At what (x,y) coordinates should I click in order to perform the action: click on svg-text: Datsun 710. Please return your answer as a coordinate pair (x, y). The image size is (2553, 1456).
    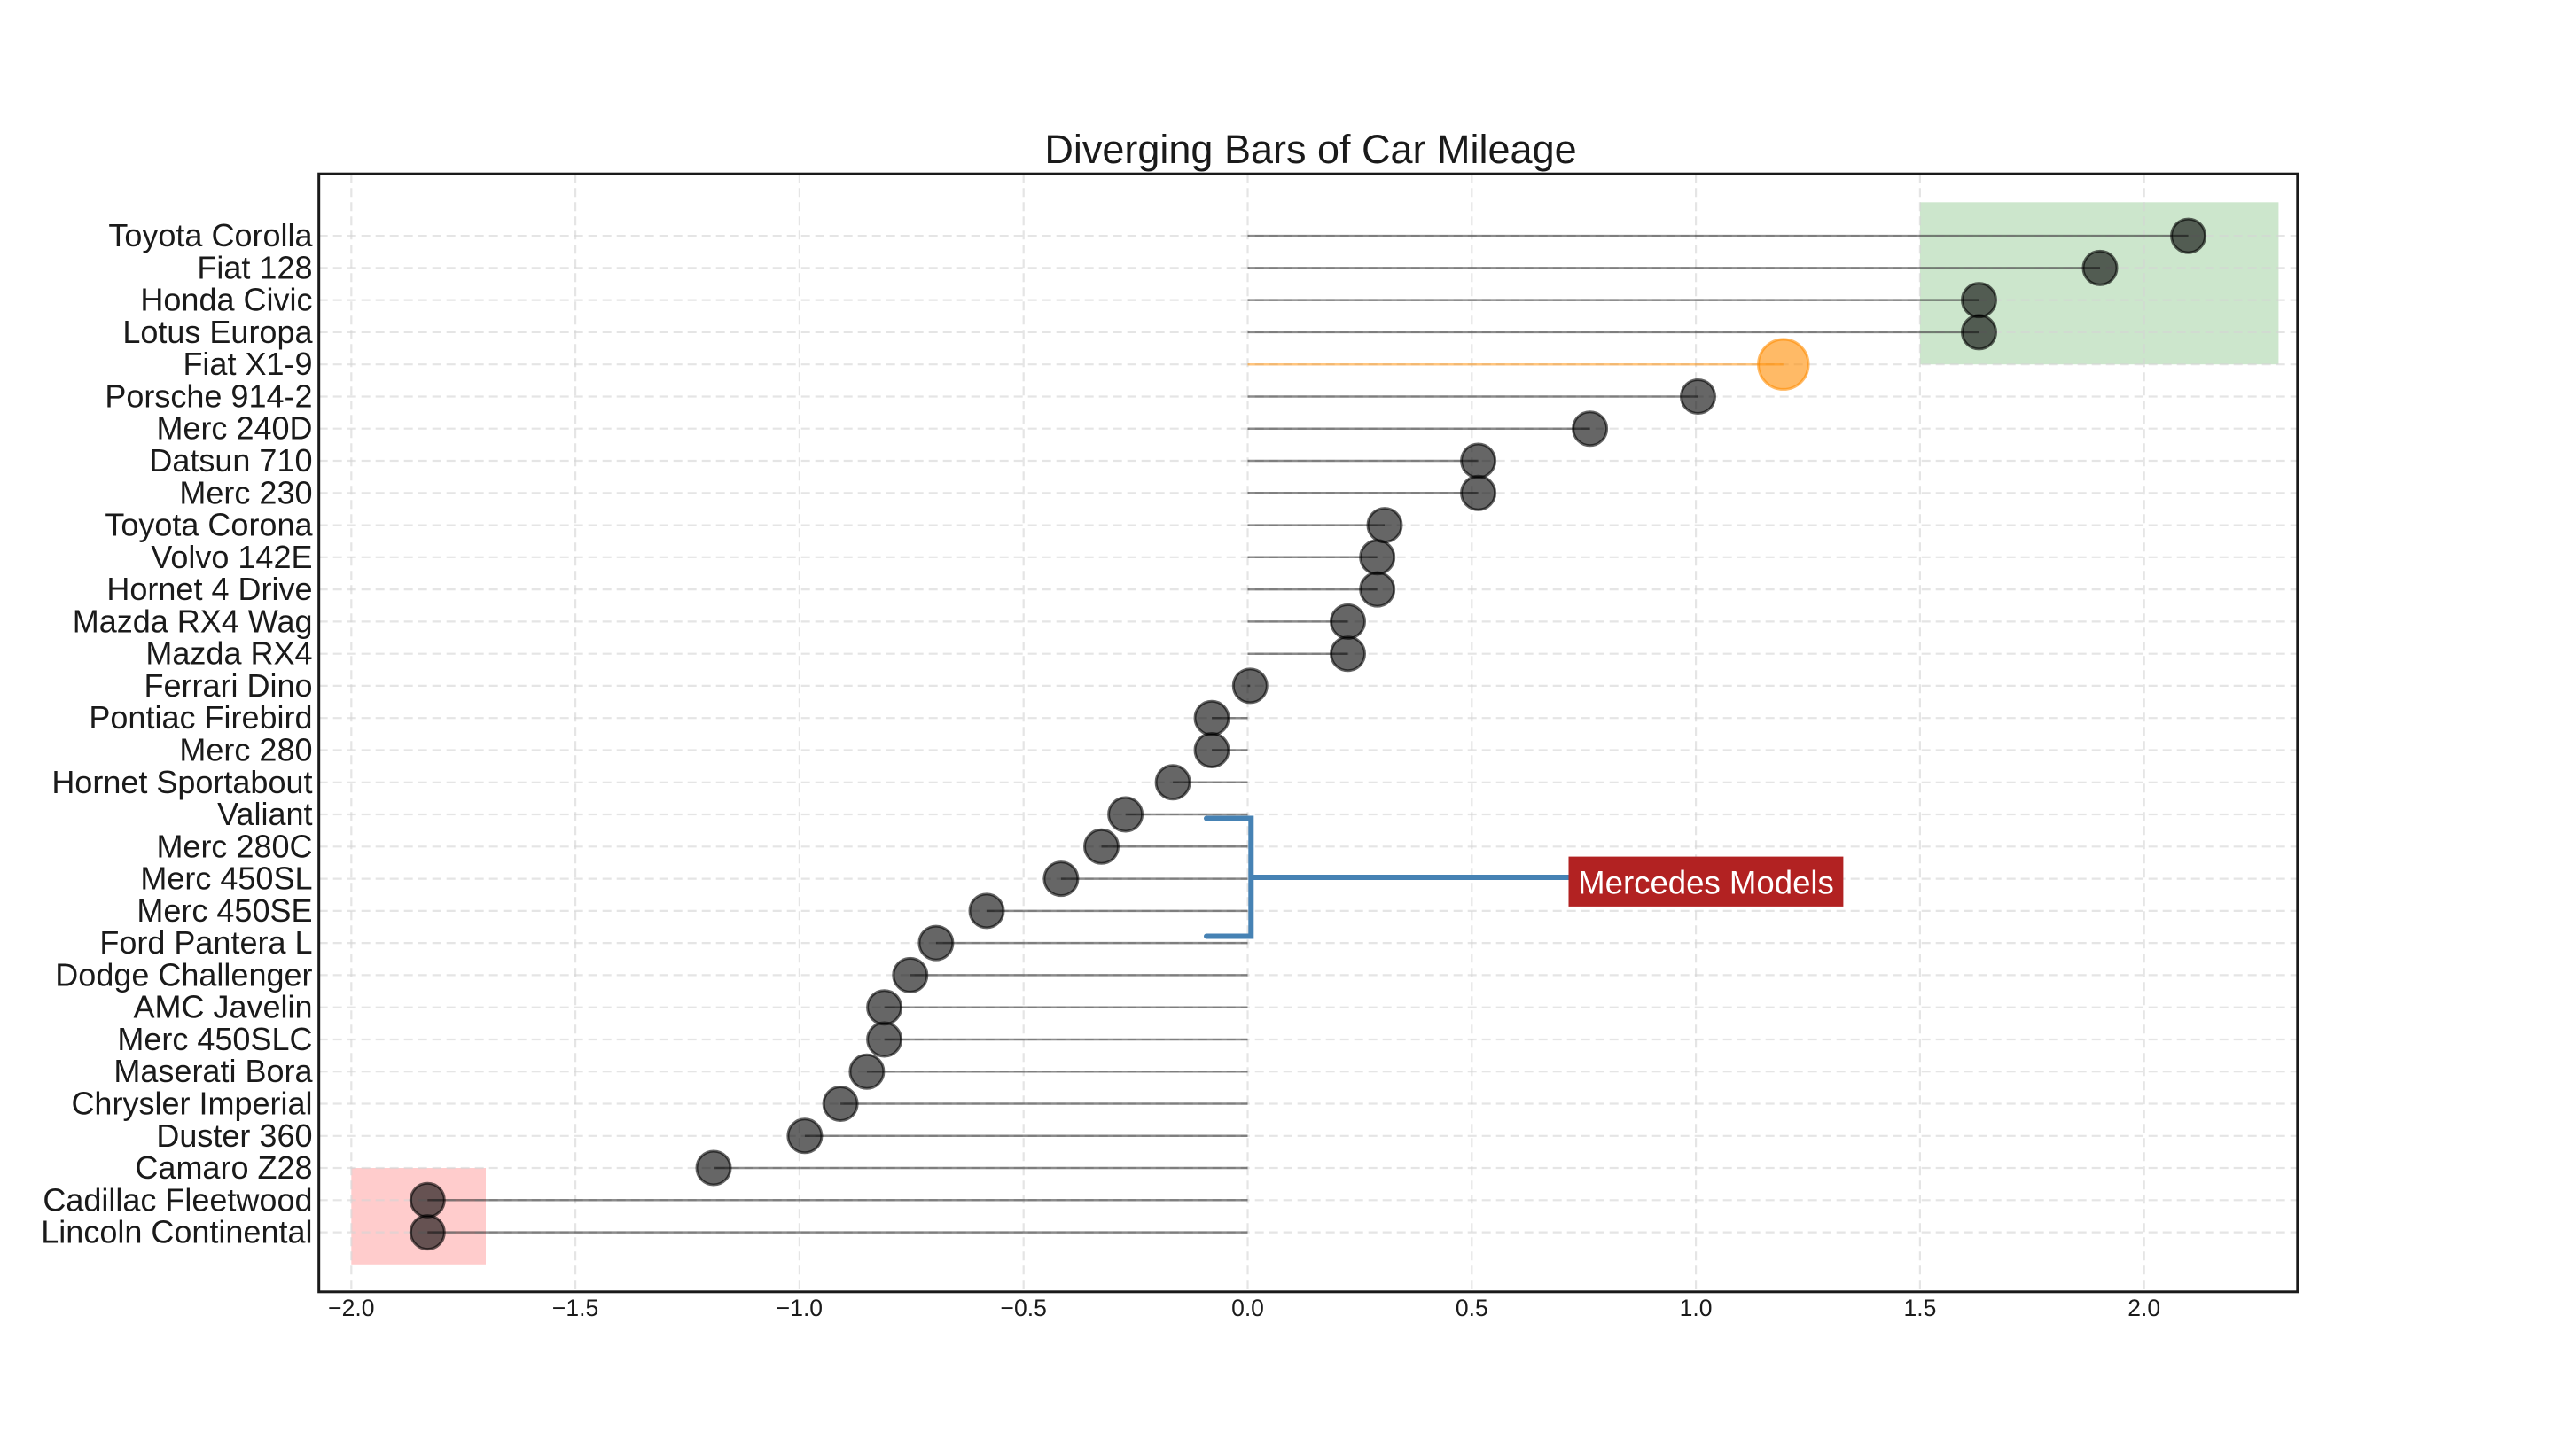
    Looking at the image, I should click on (230, 460).